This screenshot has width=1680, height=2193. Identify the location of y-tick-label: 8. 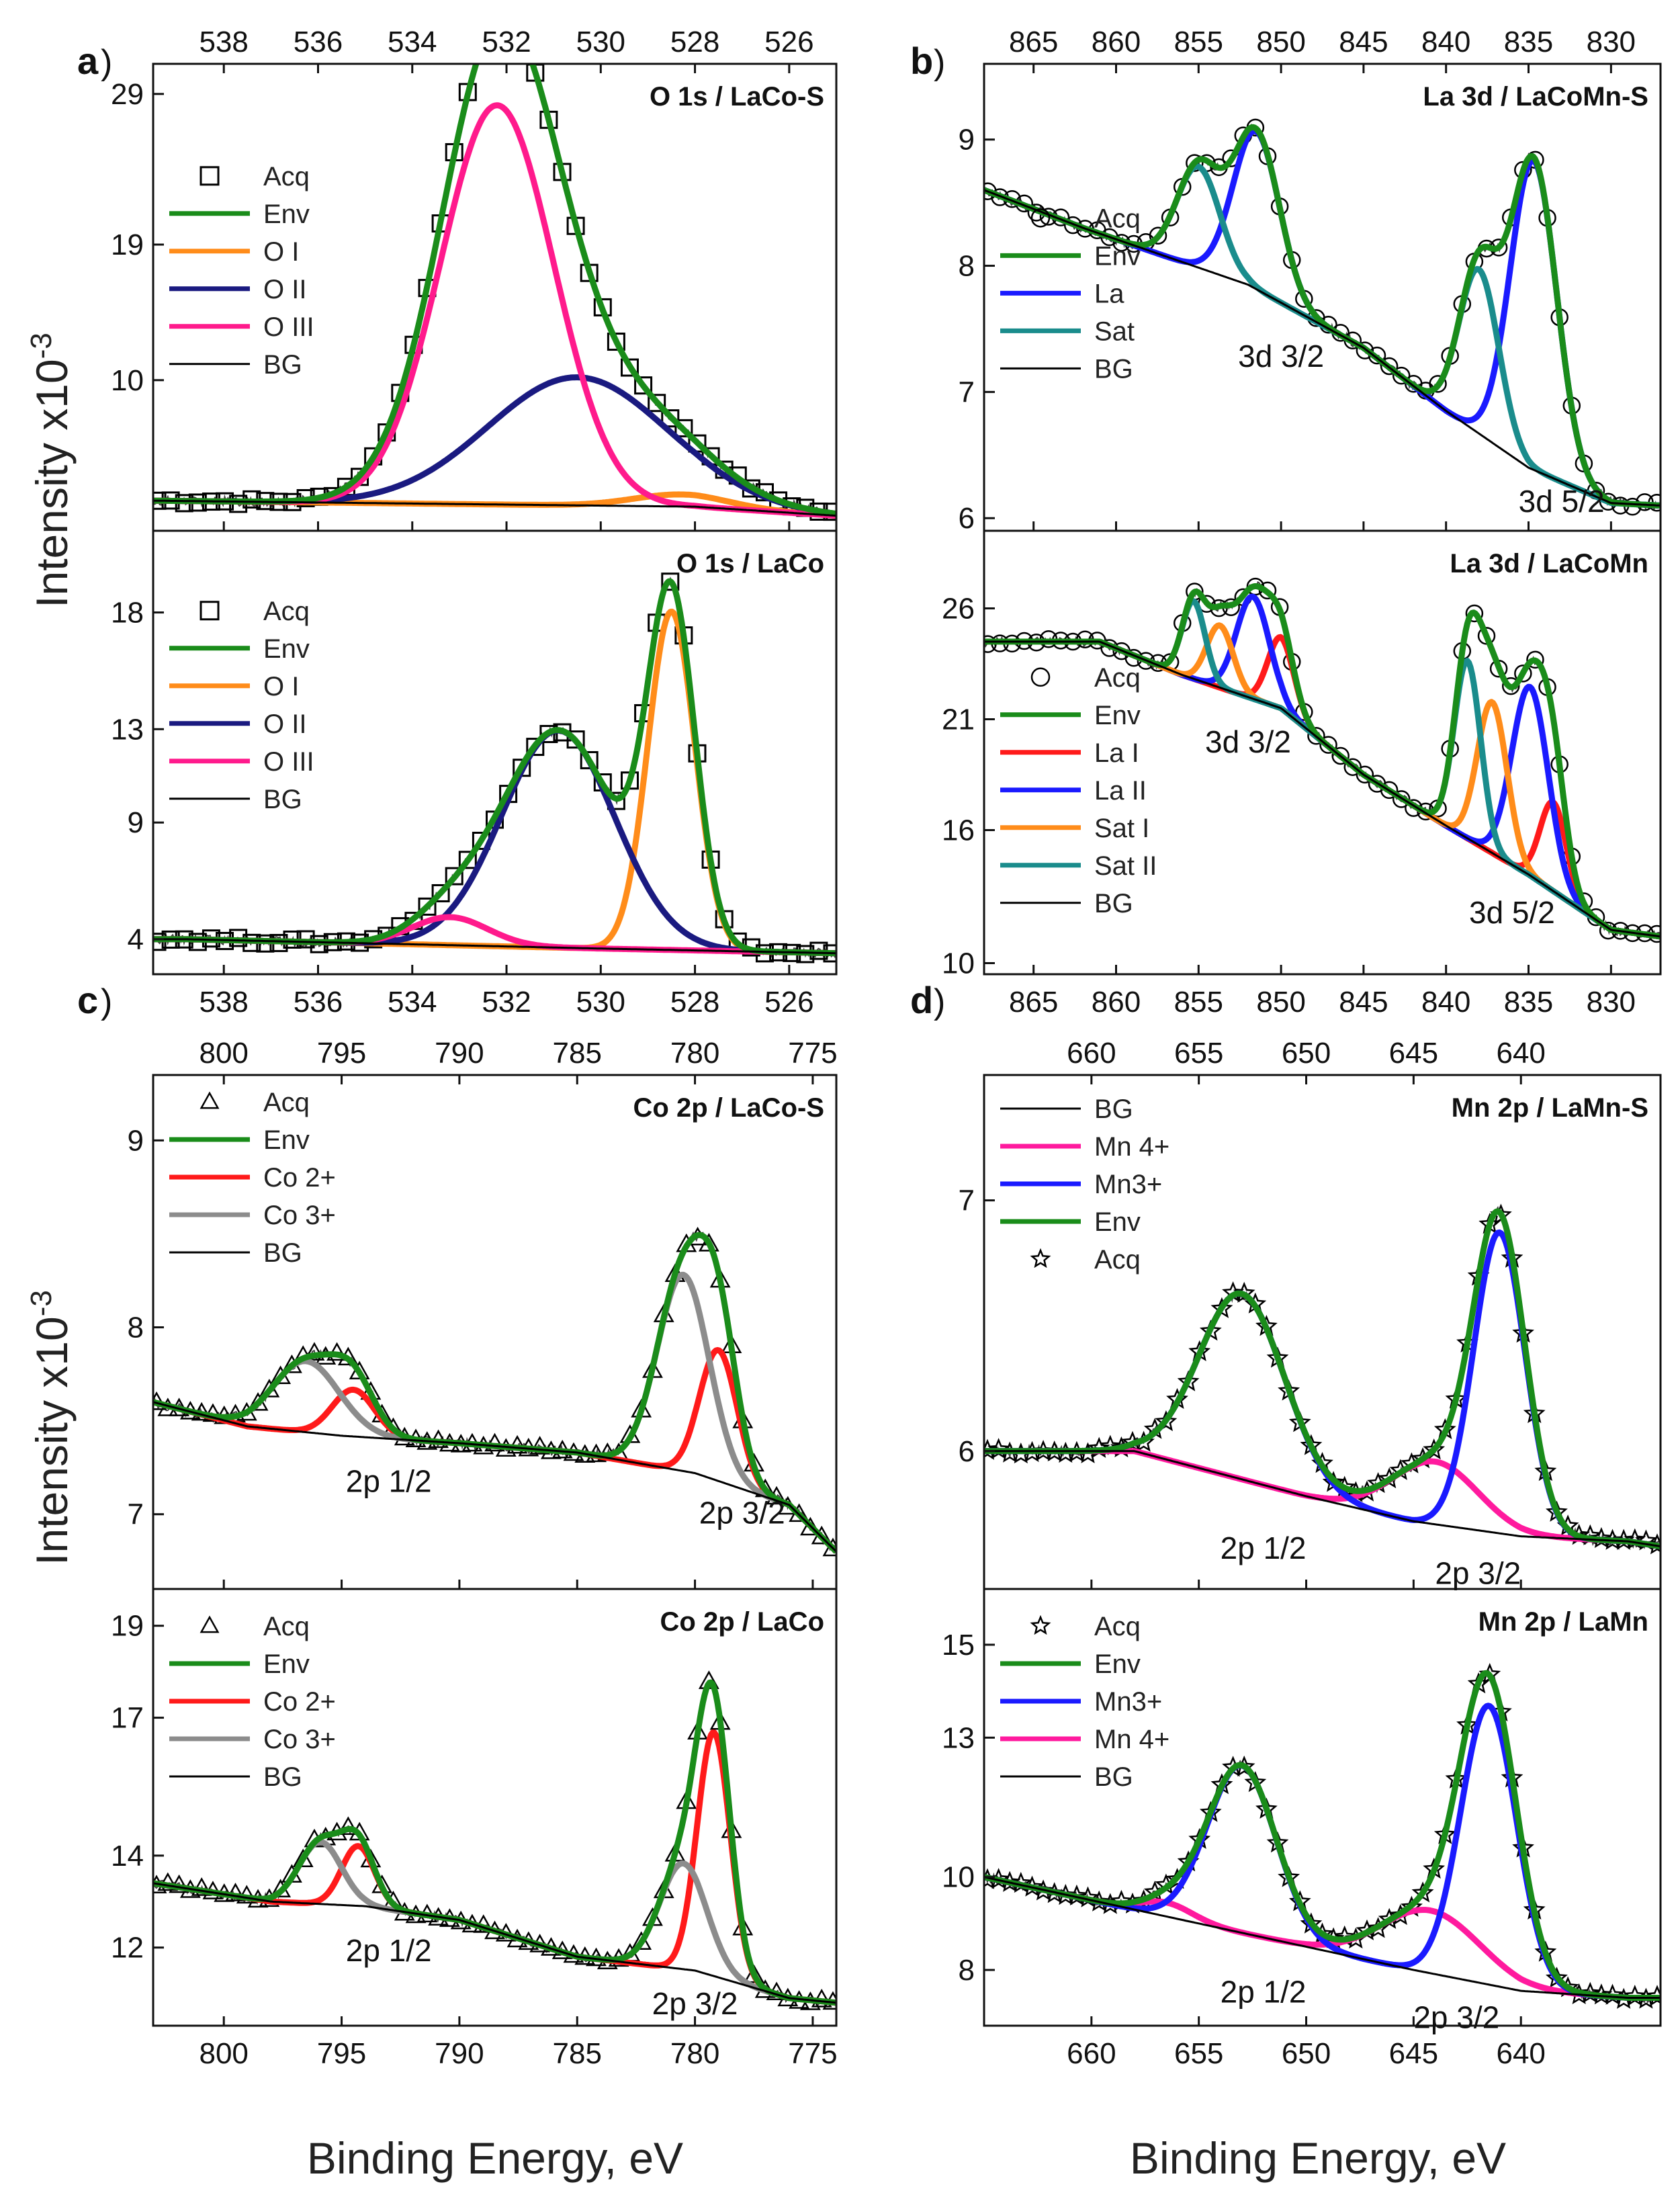
(136, 1328).